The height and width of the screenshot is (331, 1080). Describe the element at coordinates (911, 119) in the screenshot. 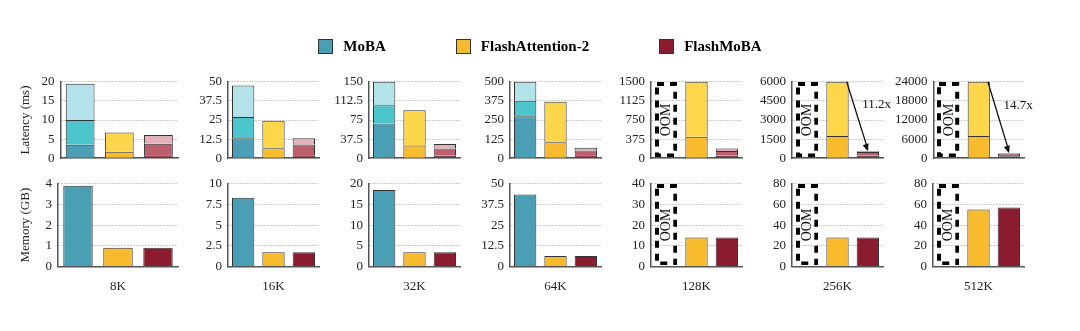

I see `y-tick-label: 12000` at that location.